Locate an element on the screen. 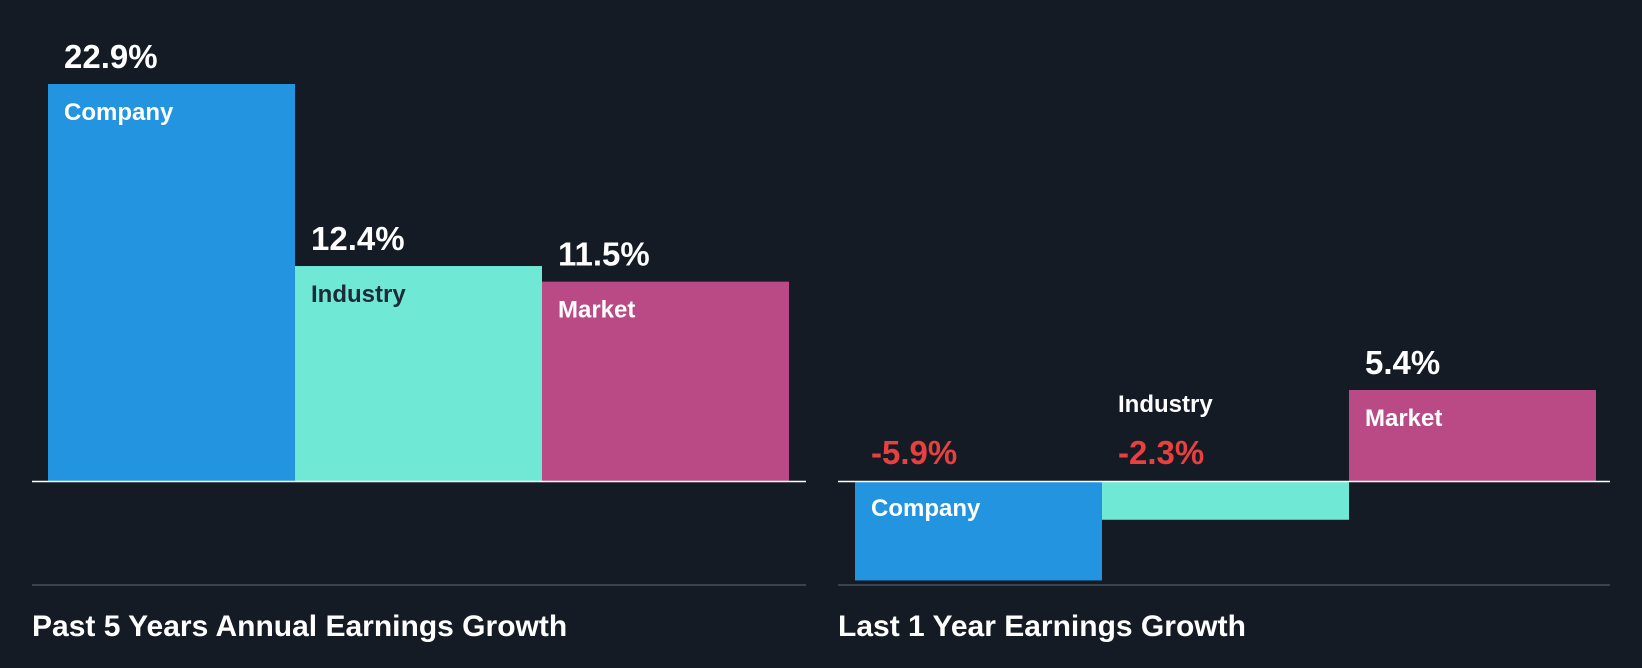 Image resolution: width=1642 pixels, height=668 pixels. value-label-market: 11.5% is located at coordinates (604, 254).